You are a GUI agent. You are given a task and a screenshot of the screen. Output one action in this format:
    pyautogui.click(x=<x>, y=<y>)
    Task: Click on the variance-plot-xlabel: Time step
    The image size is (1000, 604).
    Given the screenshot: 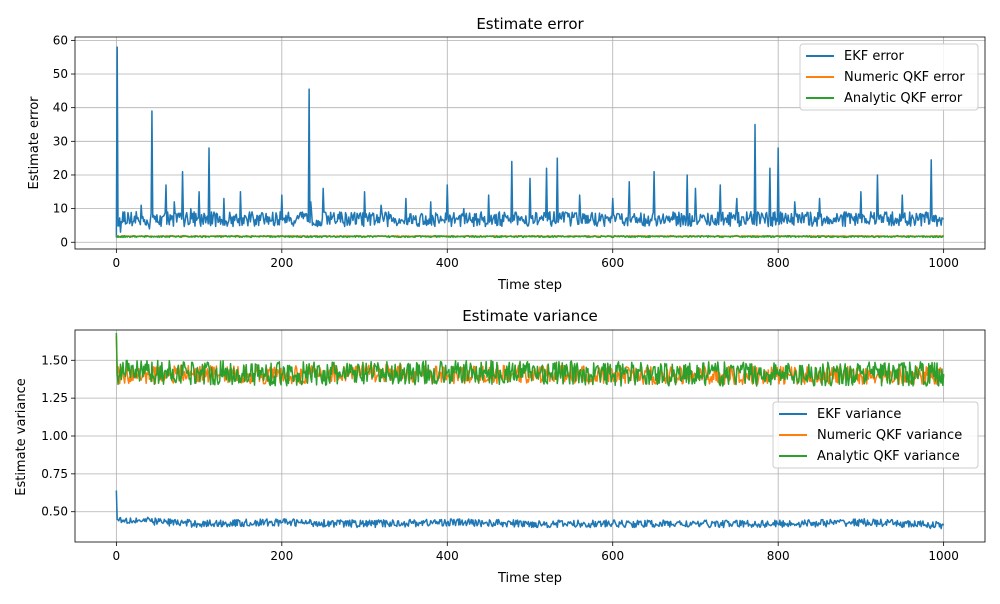 What is the action you would take?
    pyautogui.click(x=529, y=578)
    